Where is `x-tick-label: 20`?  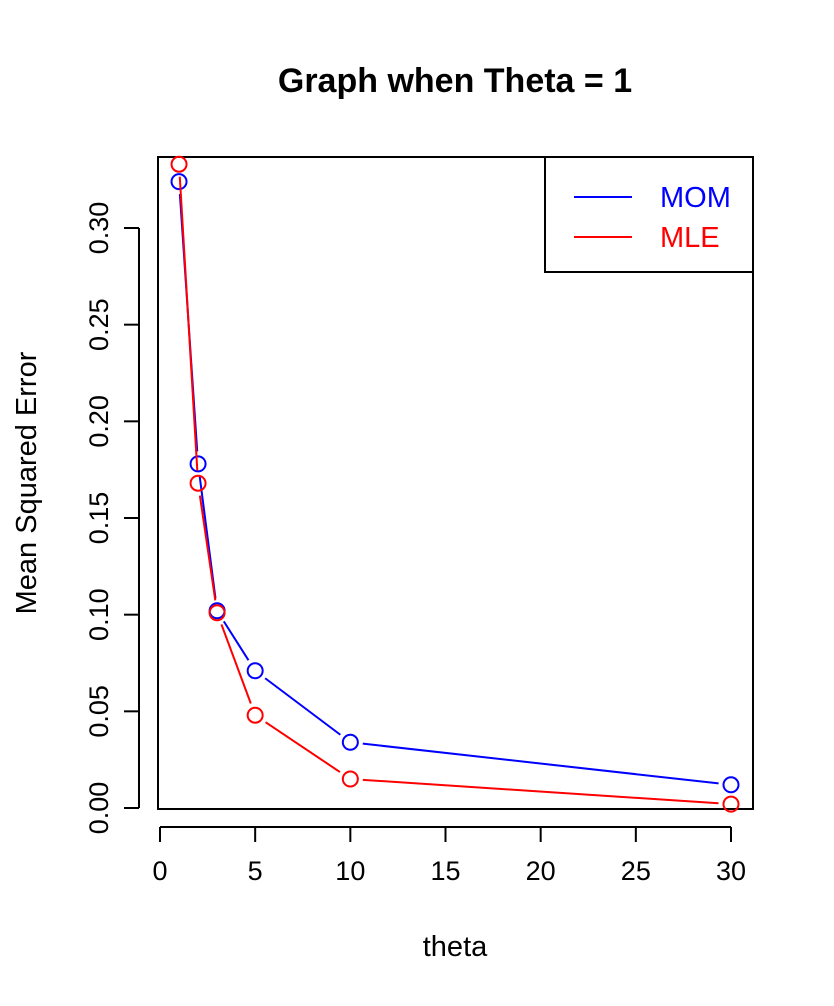 x-tick-label: 20 is located at coordinates (541, 871).